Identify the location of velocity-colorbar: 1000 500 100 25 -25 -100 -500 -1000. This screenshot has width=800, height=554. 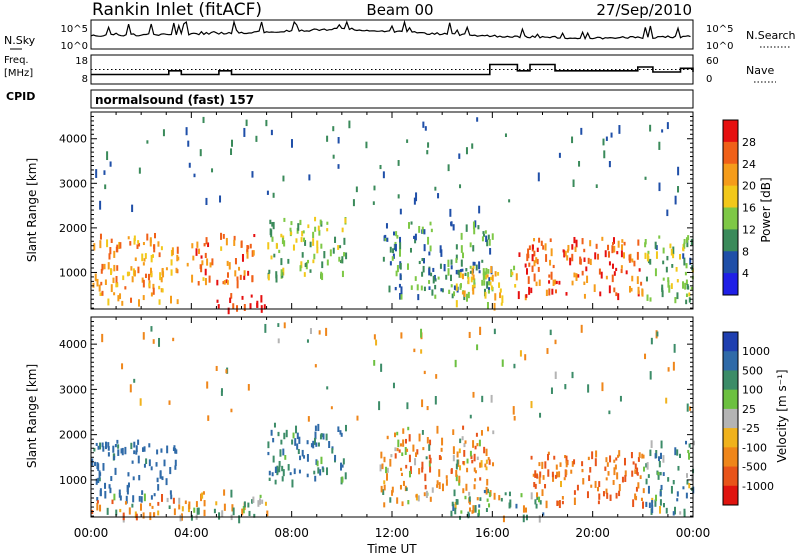
(748, 418).